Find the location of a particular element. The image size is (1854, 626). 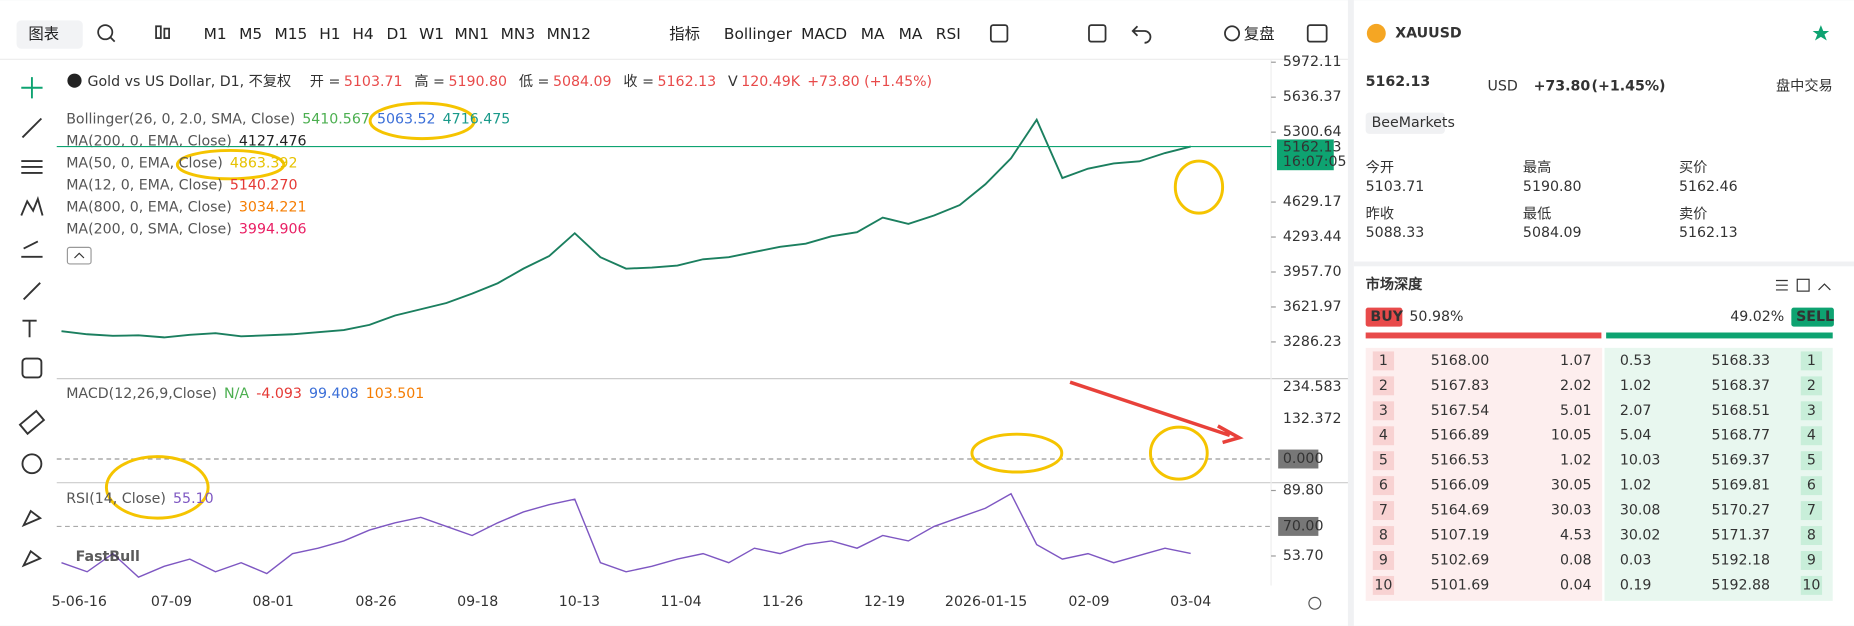

macd-value: N/A is located at coordinates (236, 394).